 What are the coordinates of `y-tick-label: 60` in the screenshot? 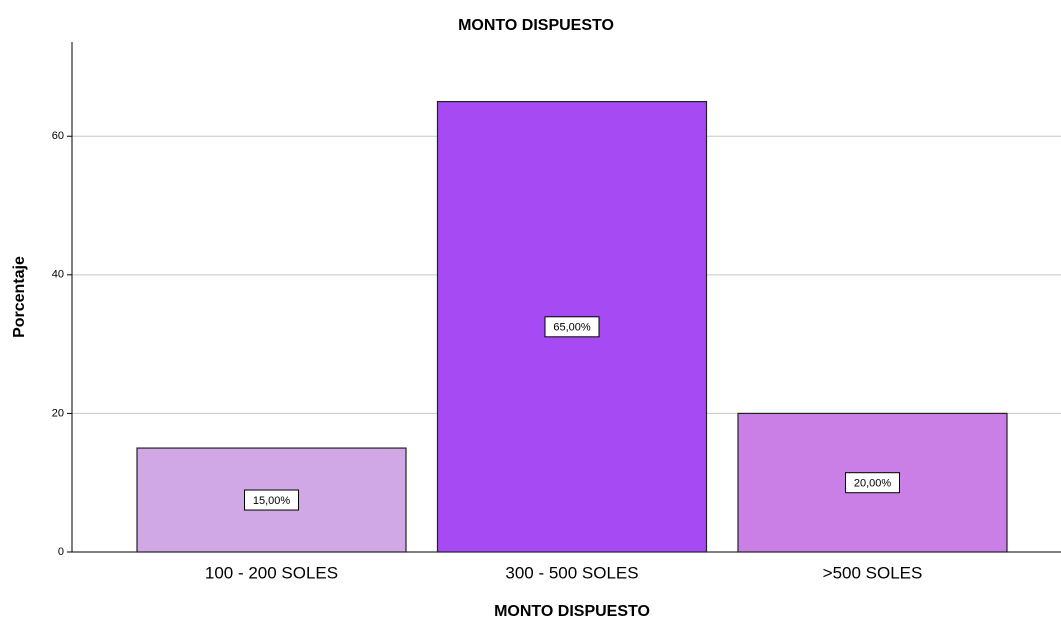 It's located at (58, 136).